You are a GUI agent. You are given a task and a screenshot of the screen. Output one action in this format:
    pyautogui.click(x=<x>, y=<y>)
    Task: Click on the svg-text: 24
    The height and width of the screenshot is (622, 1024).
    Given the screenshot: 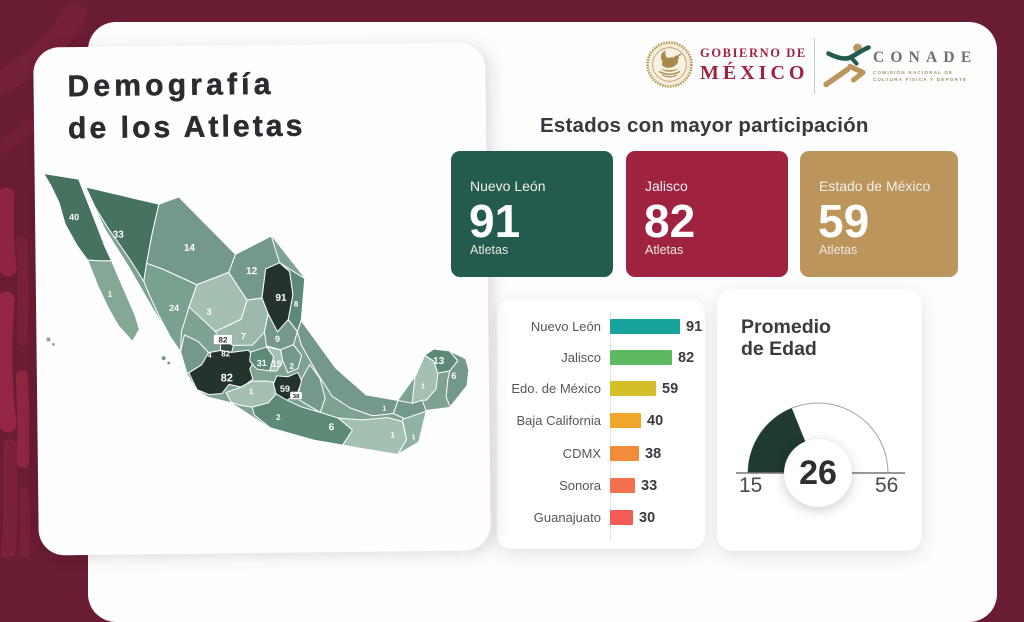 What is the action you would take?
    pyautogui.click(x=174, y=308)
    